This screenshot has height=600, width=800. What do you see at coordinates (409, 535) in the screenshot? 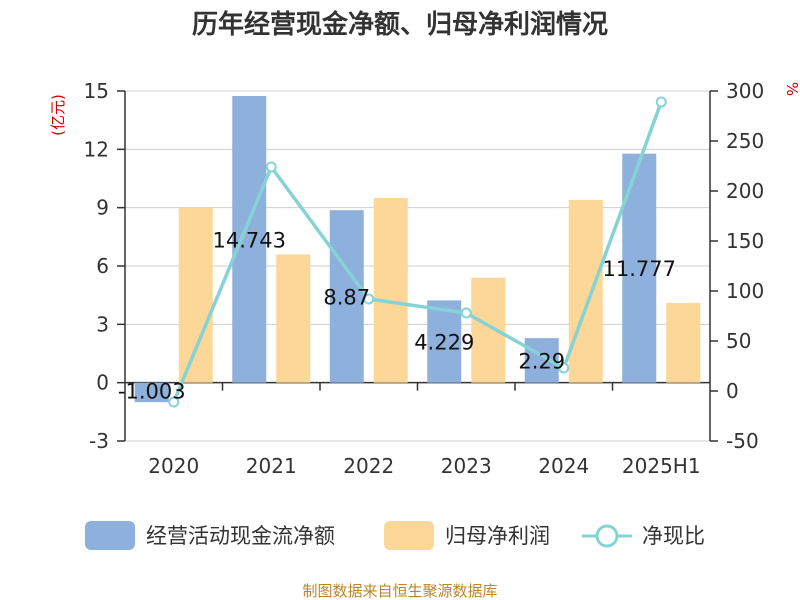
I see `legend-swatch-profit` at bounding box center [409, 535].